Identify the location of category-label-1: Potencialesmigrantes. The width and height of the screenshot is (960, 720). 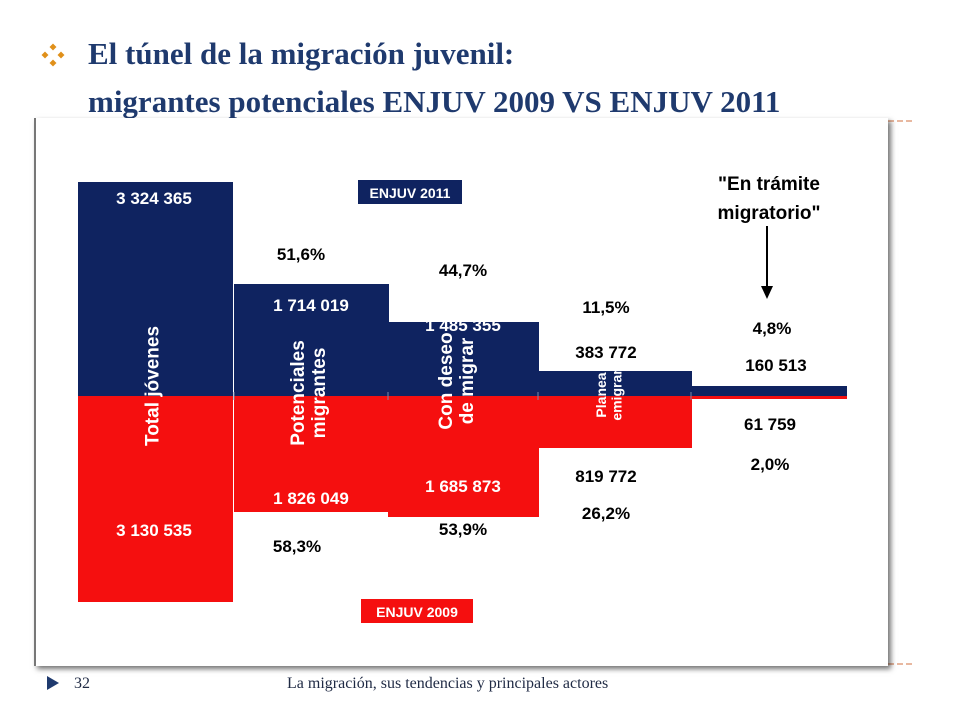
(309, 393).